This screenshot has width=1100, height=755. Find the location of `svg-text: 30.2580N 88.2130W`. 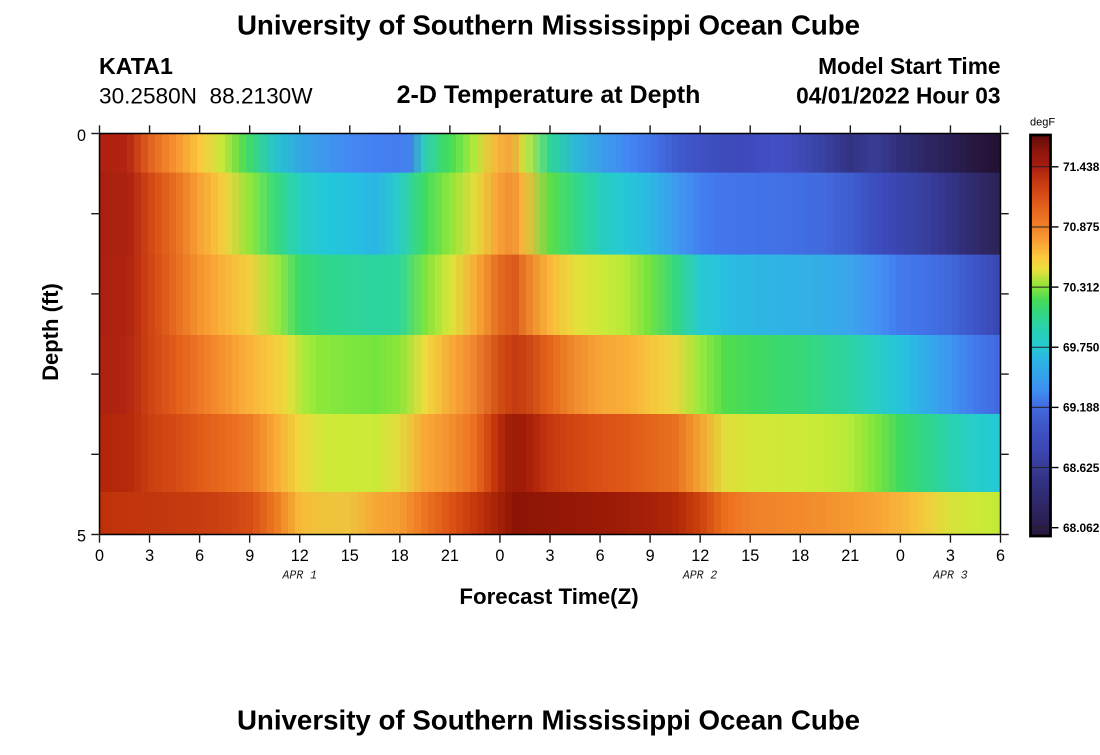

svg-text: 30.2580N 88.2130W is located at coordinates (206, 96).